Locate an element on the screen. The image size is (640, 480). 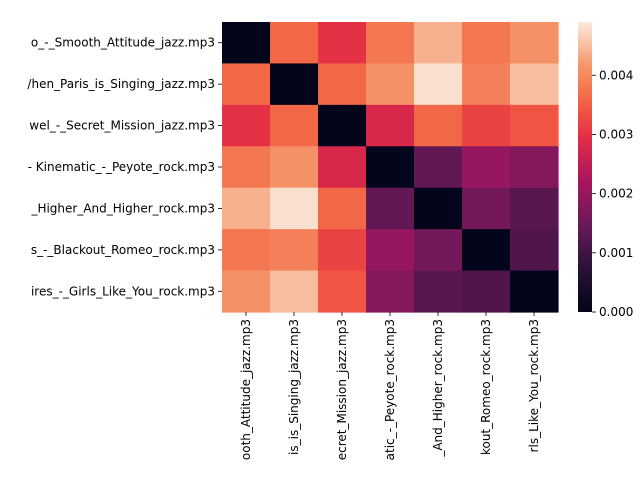
column-label: ecret_Mission_jazz.mp3 is located at coordinates (342, 389).